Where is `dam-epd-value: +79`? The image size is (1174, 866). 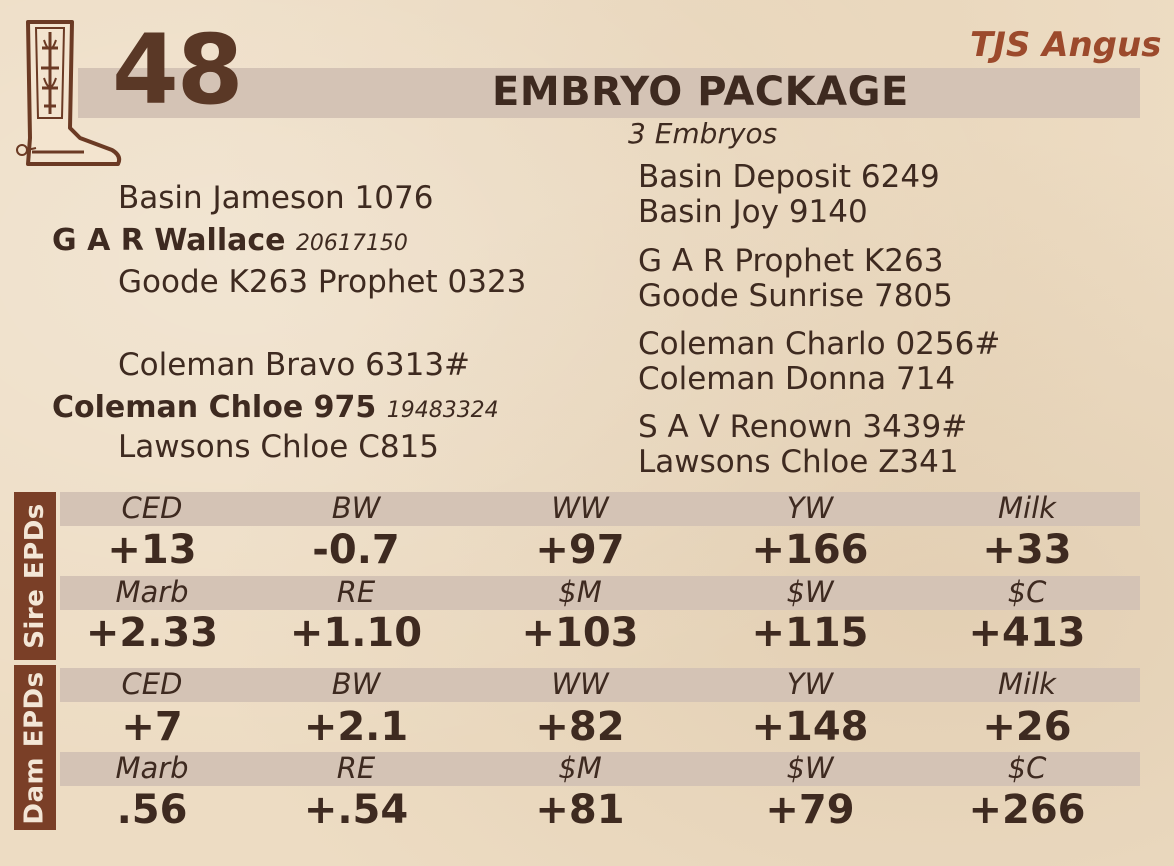
dam-epd-value: +79 is located at coordinates (810, 810).